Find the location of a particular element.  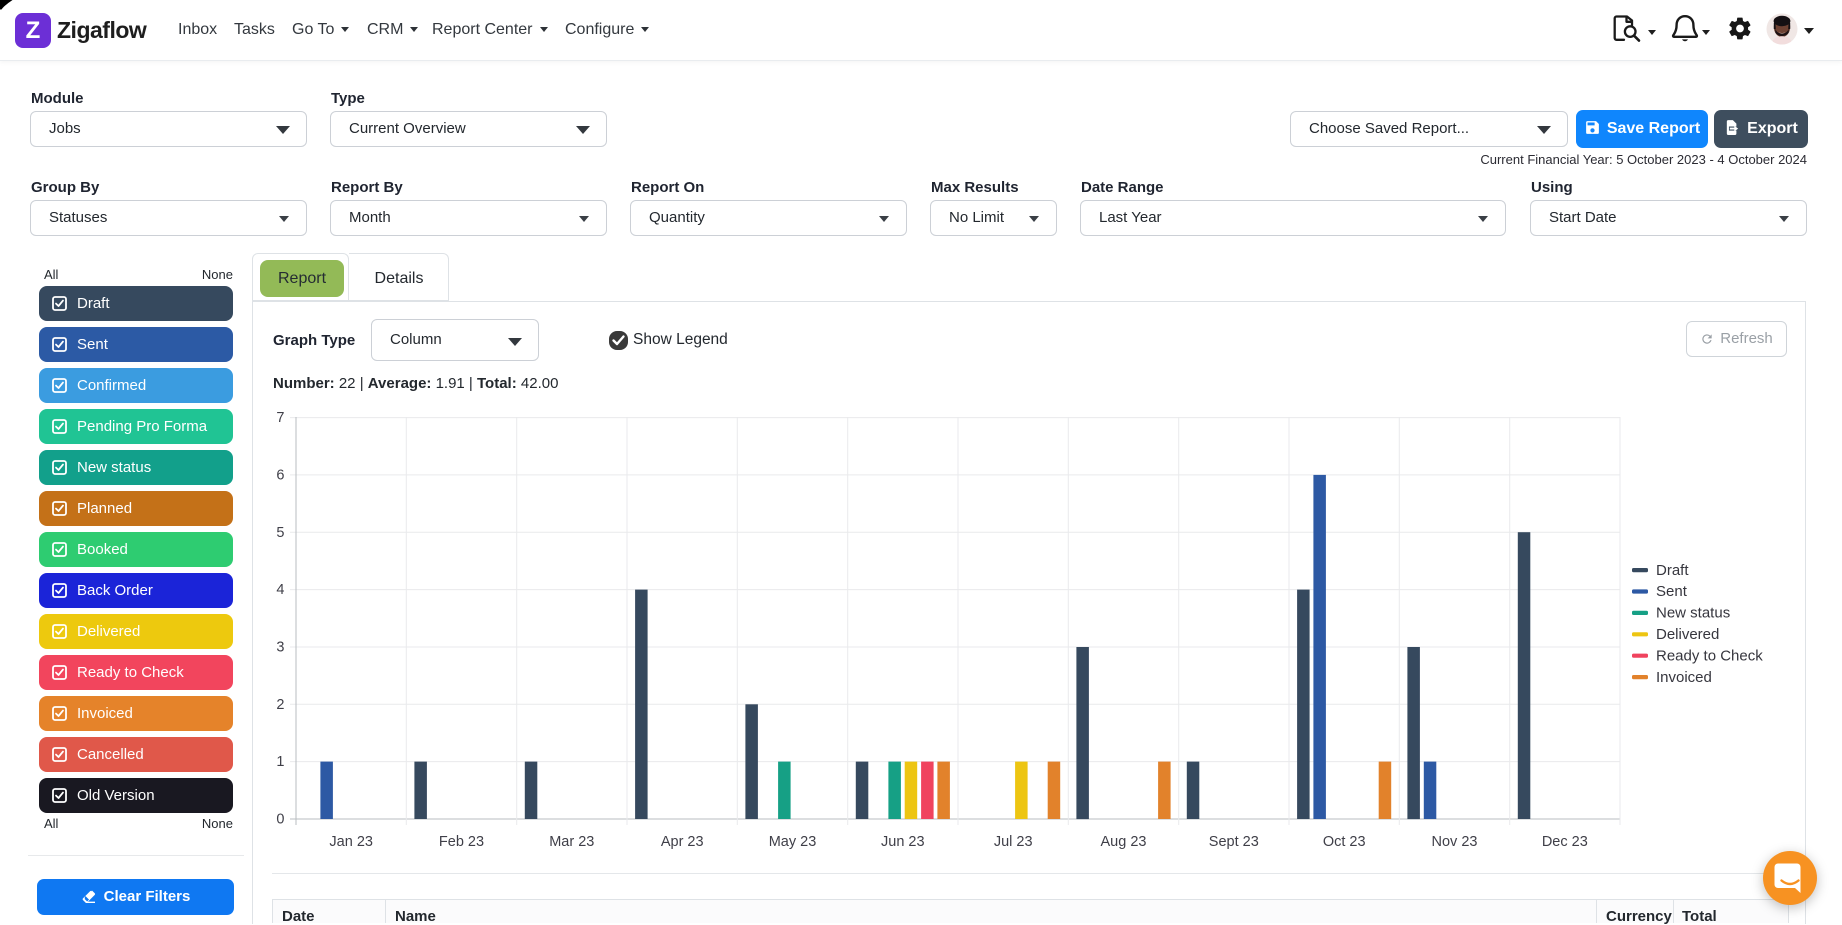

svg-text: 7 is located at coordinates (280, 418).